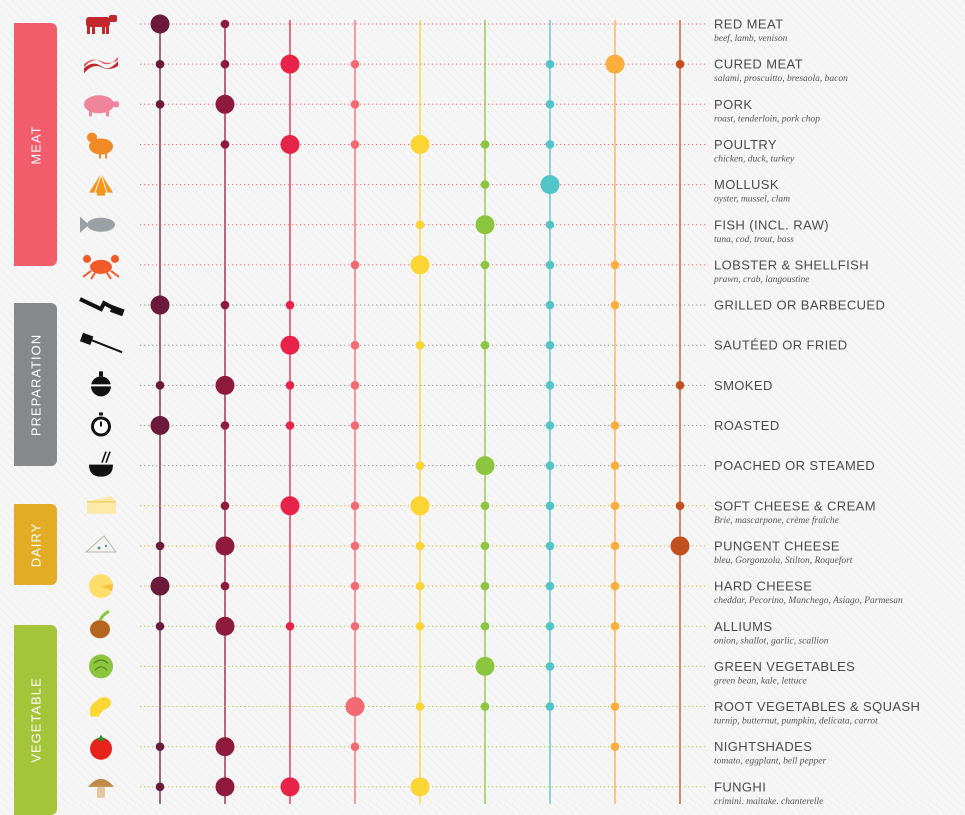  What do you see at coordinates (745, 144) in the screenshot?
I see `row-title: POULTRY` at bounding box center [745, 144].